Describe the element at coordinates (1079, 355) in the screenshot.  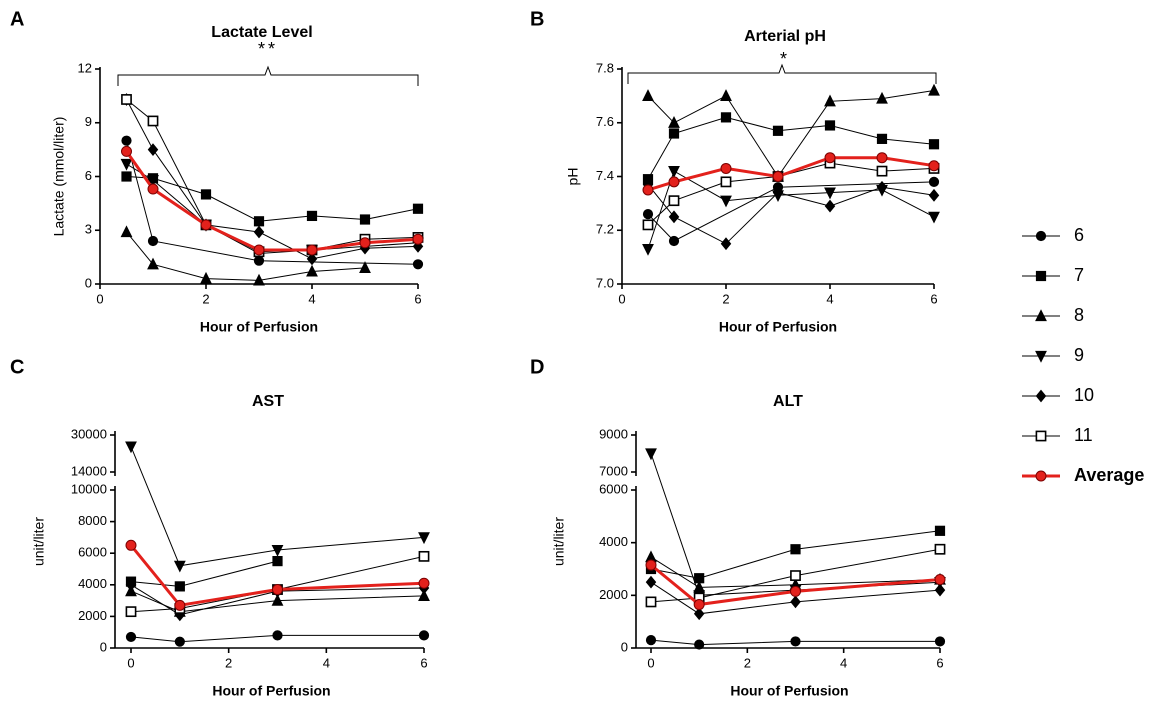
I see `legend-label: 9` at that location.